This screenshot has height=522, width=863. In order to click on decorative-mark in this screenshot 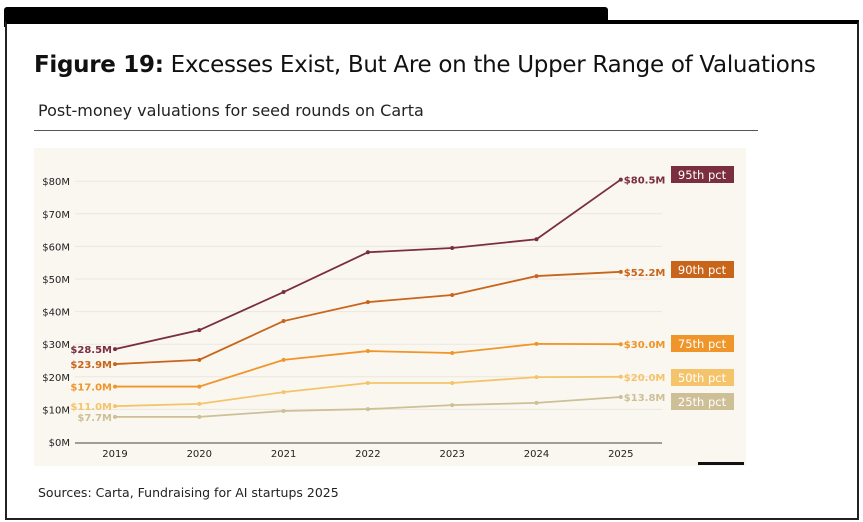, I will do `click(721, 463)`.